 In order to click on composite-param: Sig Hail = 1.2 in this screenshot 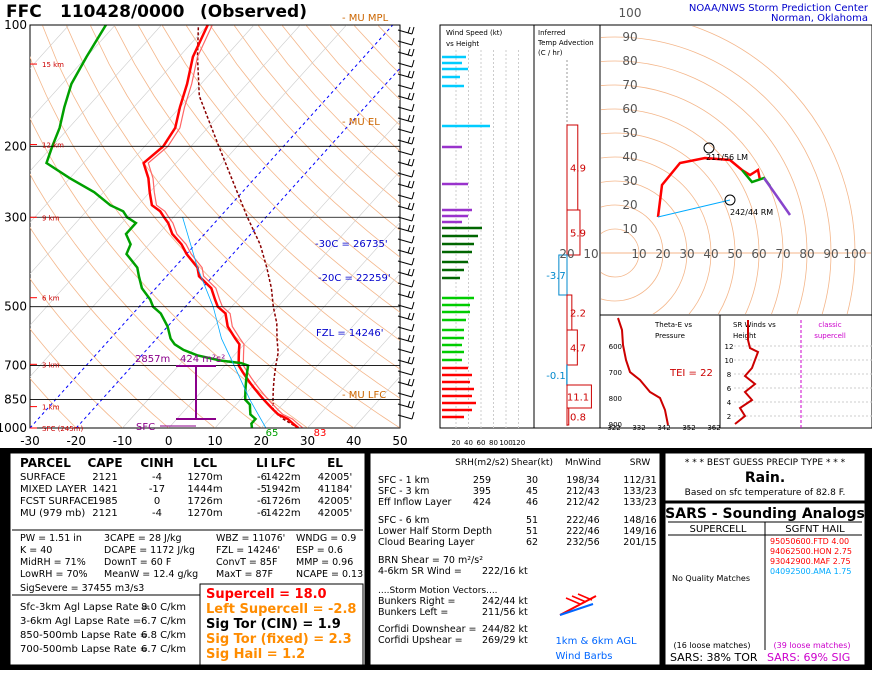, I will do `click(255, 654)`.